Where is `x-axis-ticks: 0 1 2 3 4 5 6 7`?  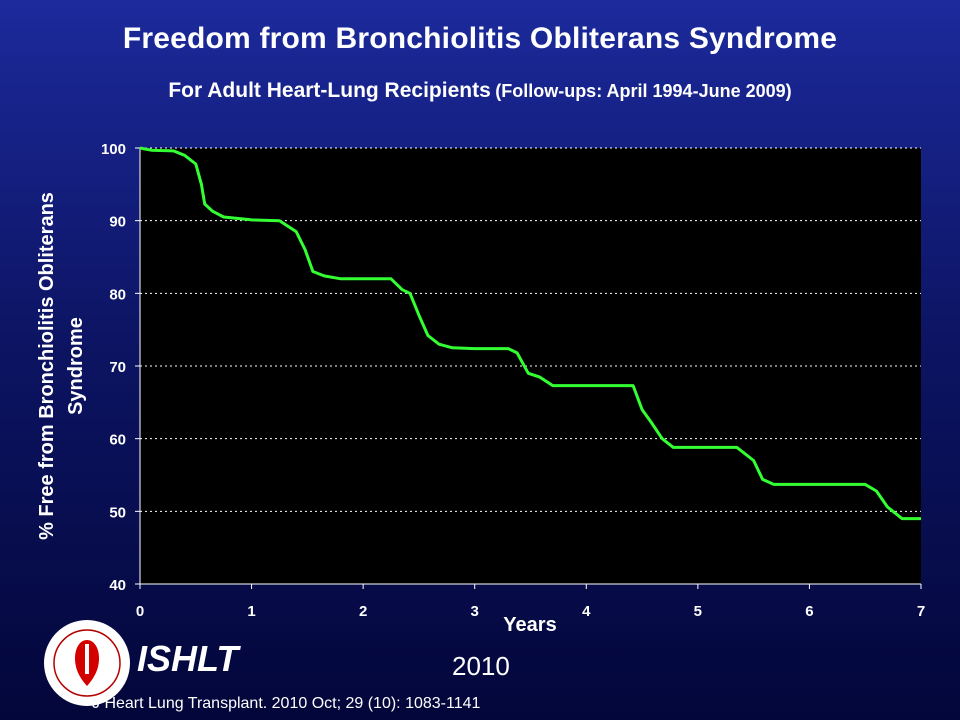
x-axis-ticks: 0 1 2 3 4 5 6 7 is located at coordinates (530, 602).